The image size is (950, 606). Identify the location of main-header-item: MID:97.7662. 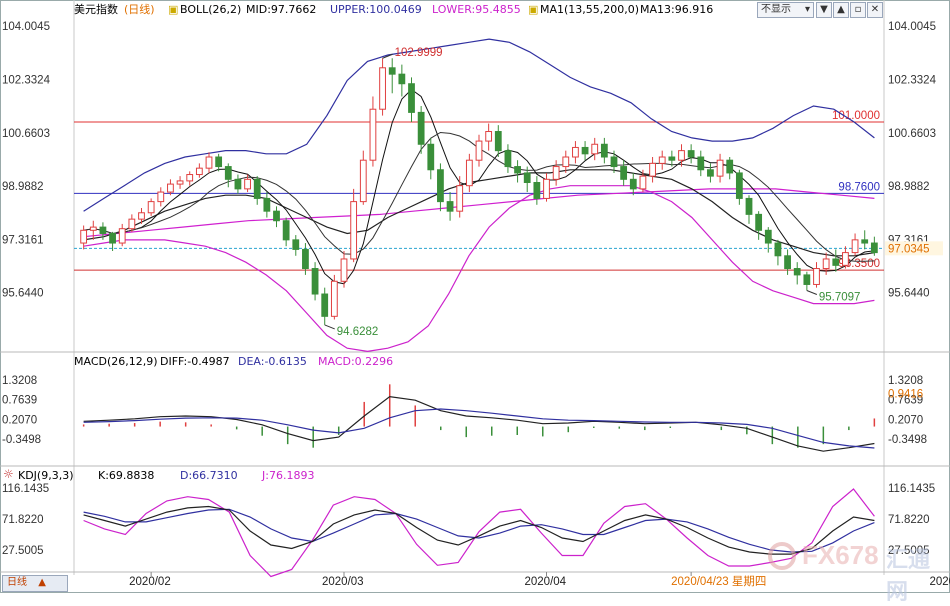
(281, 9).